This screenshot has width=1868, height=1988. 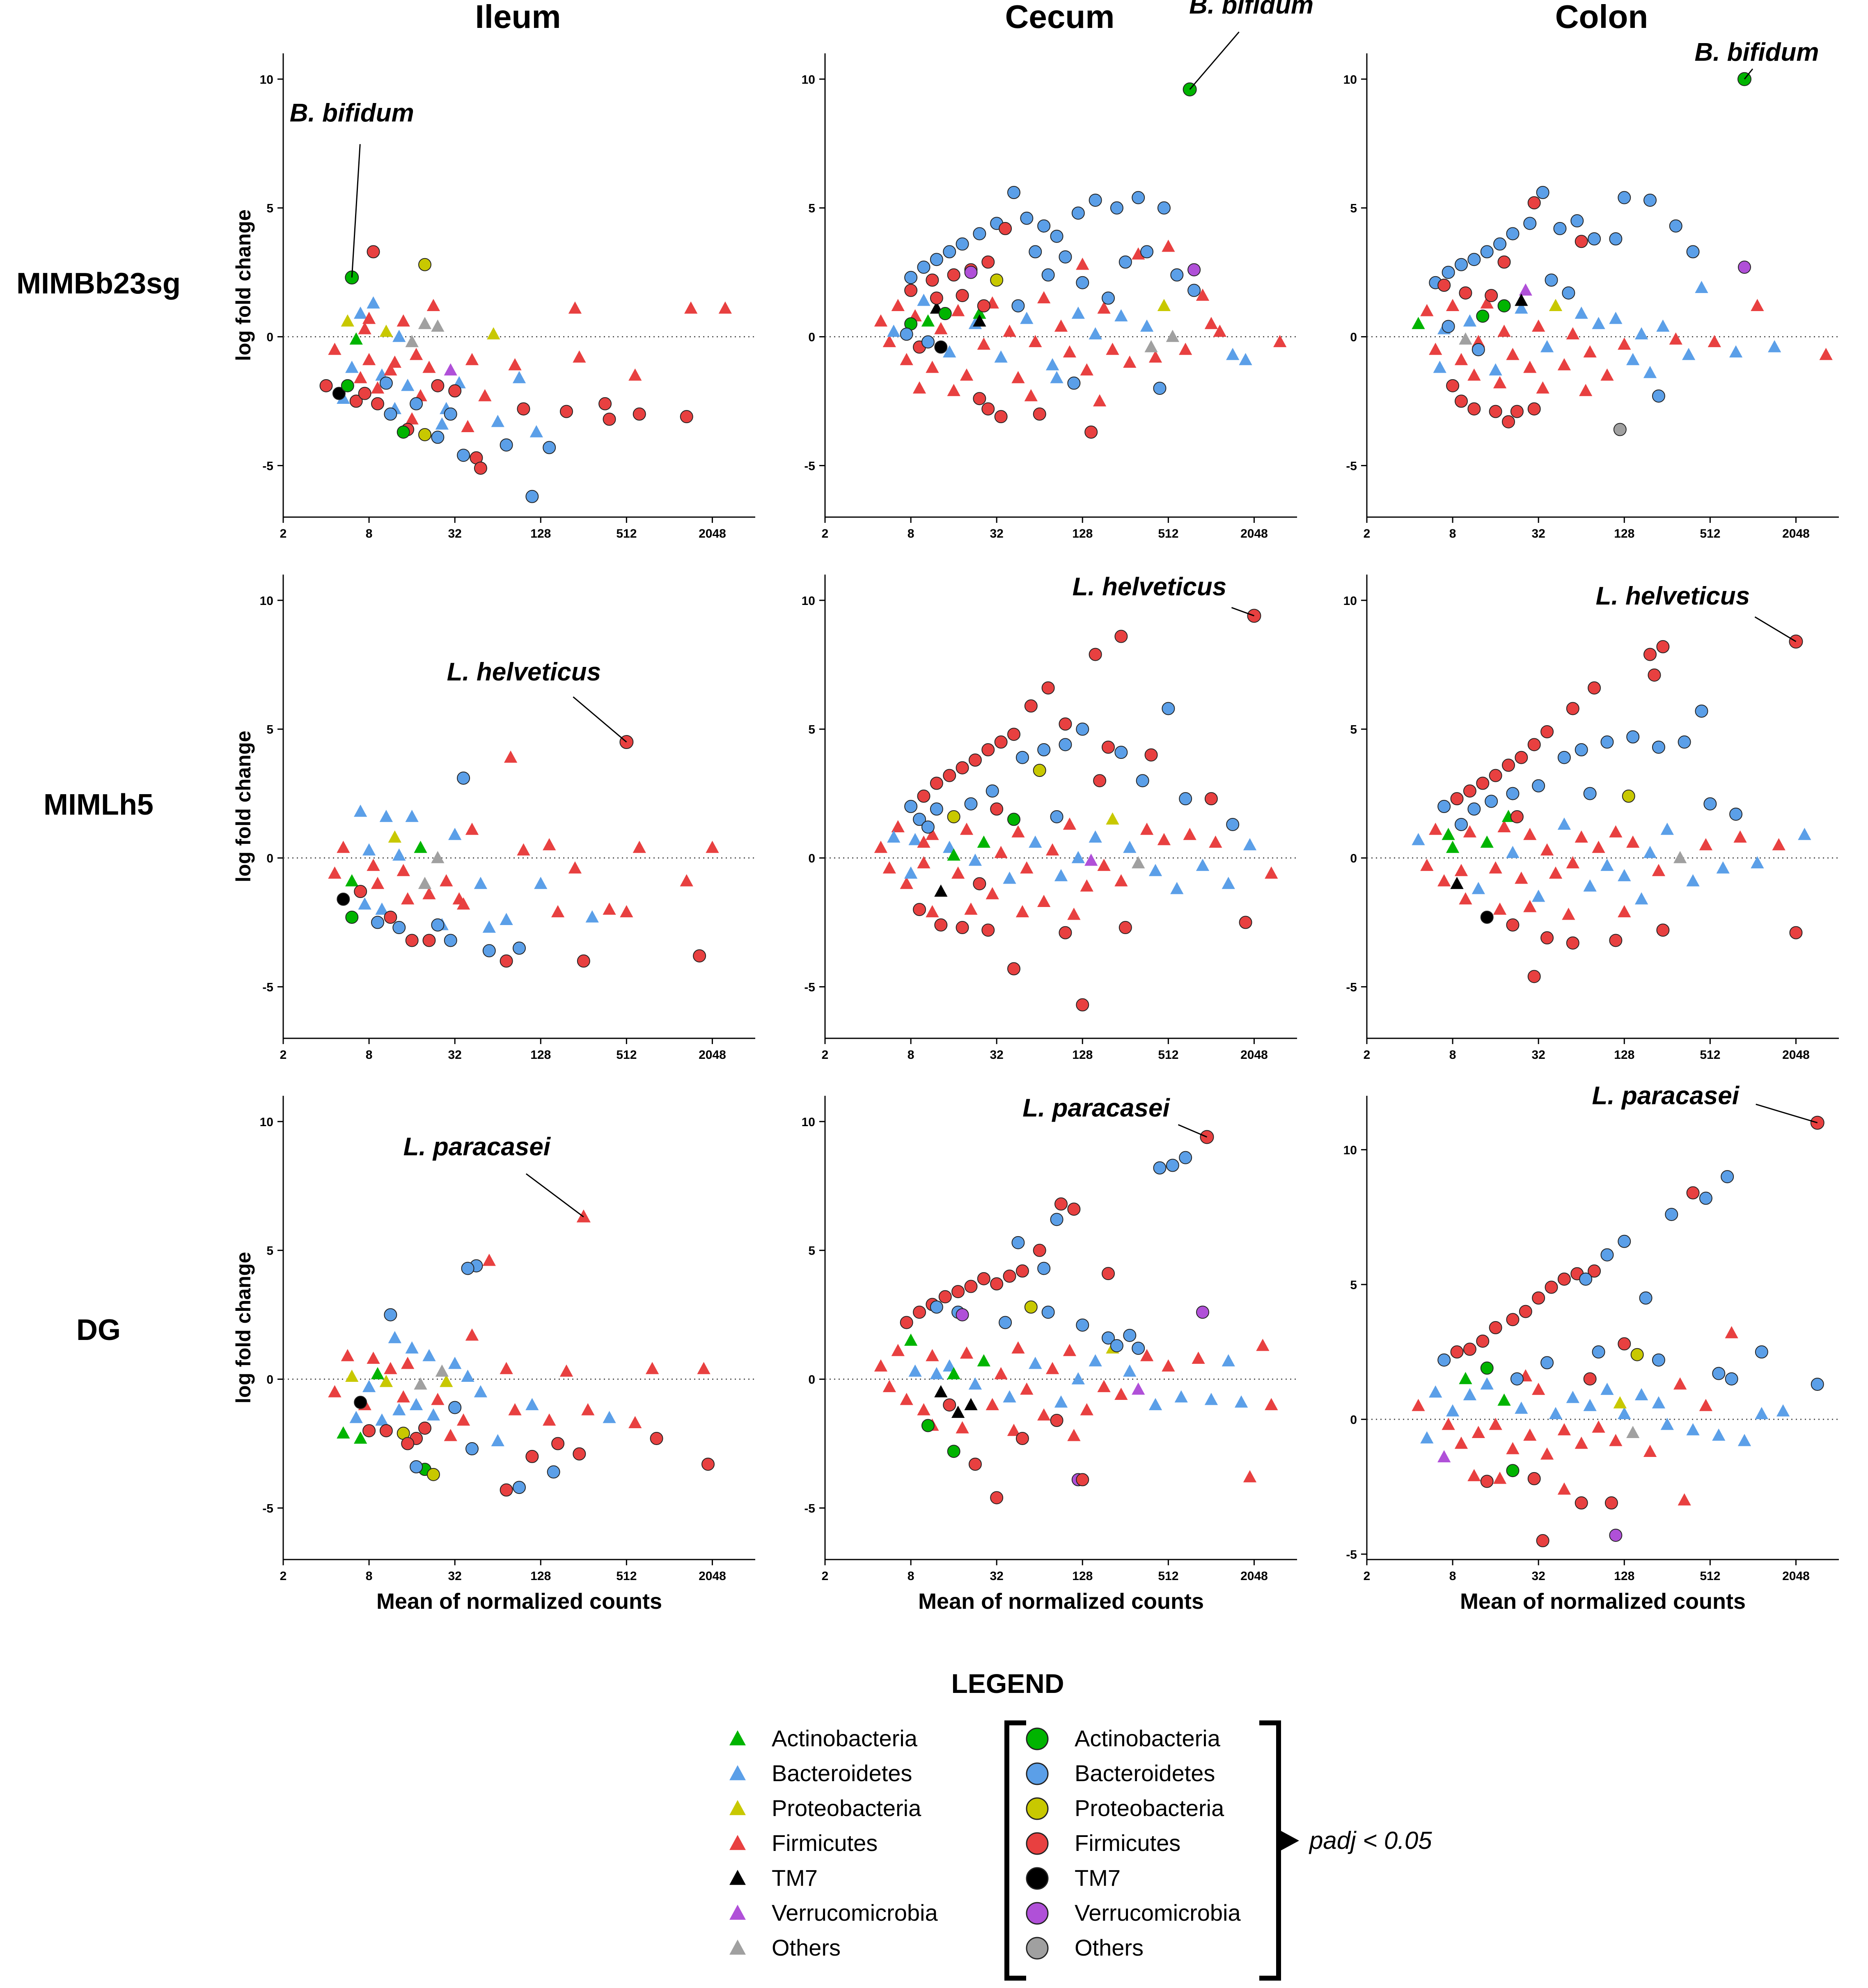 What do you see at coordinates (1168, 1576) in the screenshot?
I see `x-tick-label: 512` at bounding box center [1168, 1576].